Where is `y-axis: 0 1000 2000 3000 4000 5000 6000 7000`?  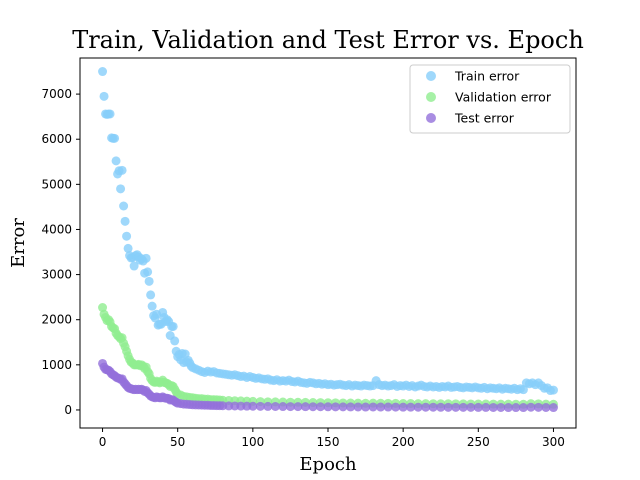
y-axis: 0 1000 2000 3000 4000 5000 6000 7000 is located at coordinates (60, 252).